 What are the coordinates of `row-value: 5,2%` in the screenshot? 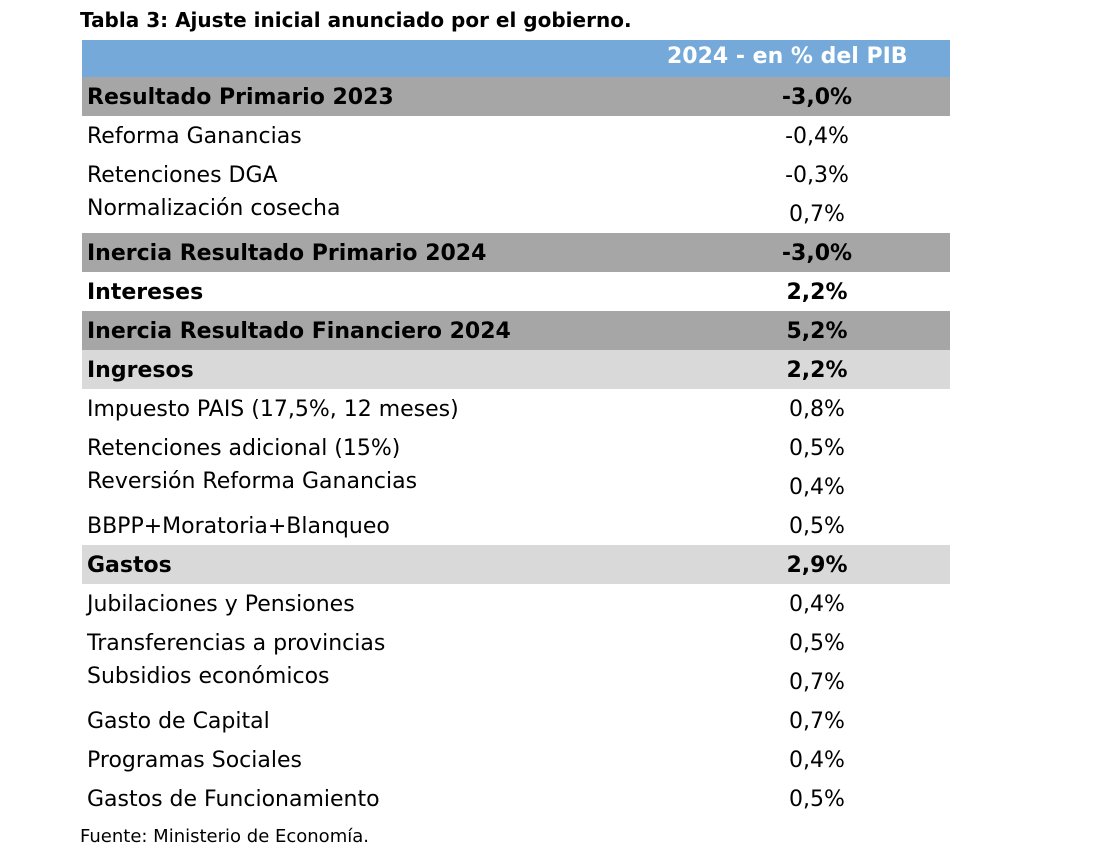 It's located at (817, 331).